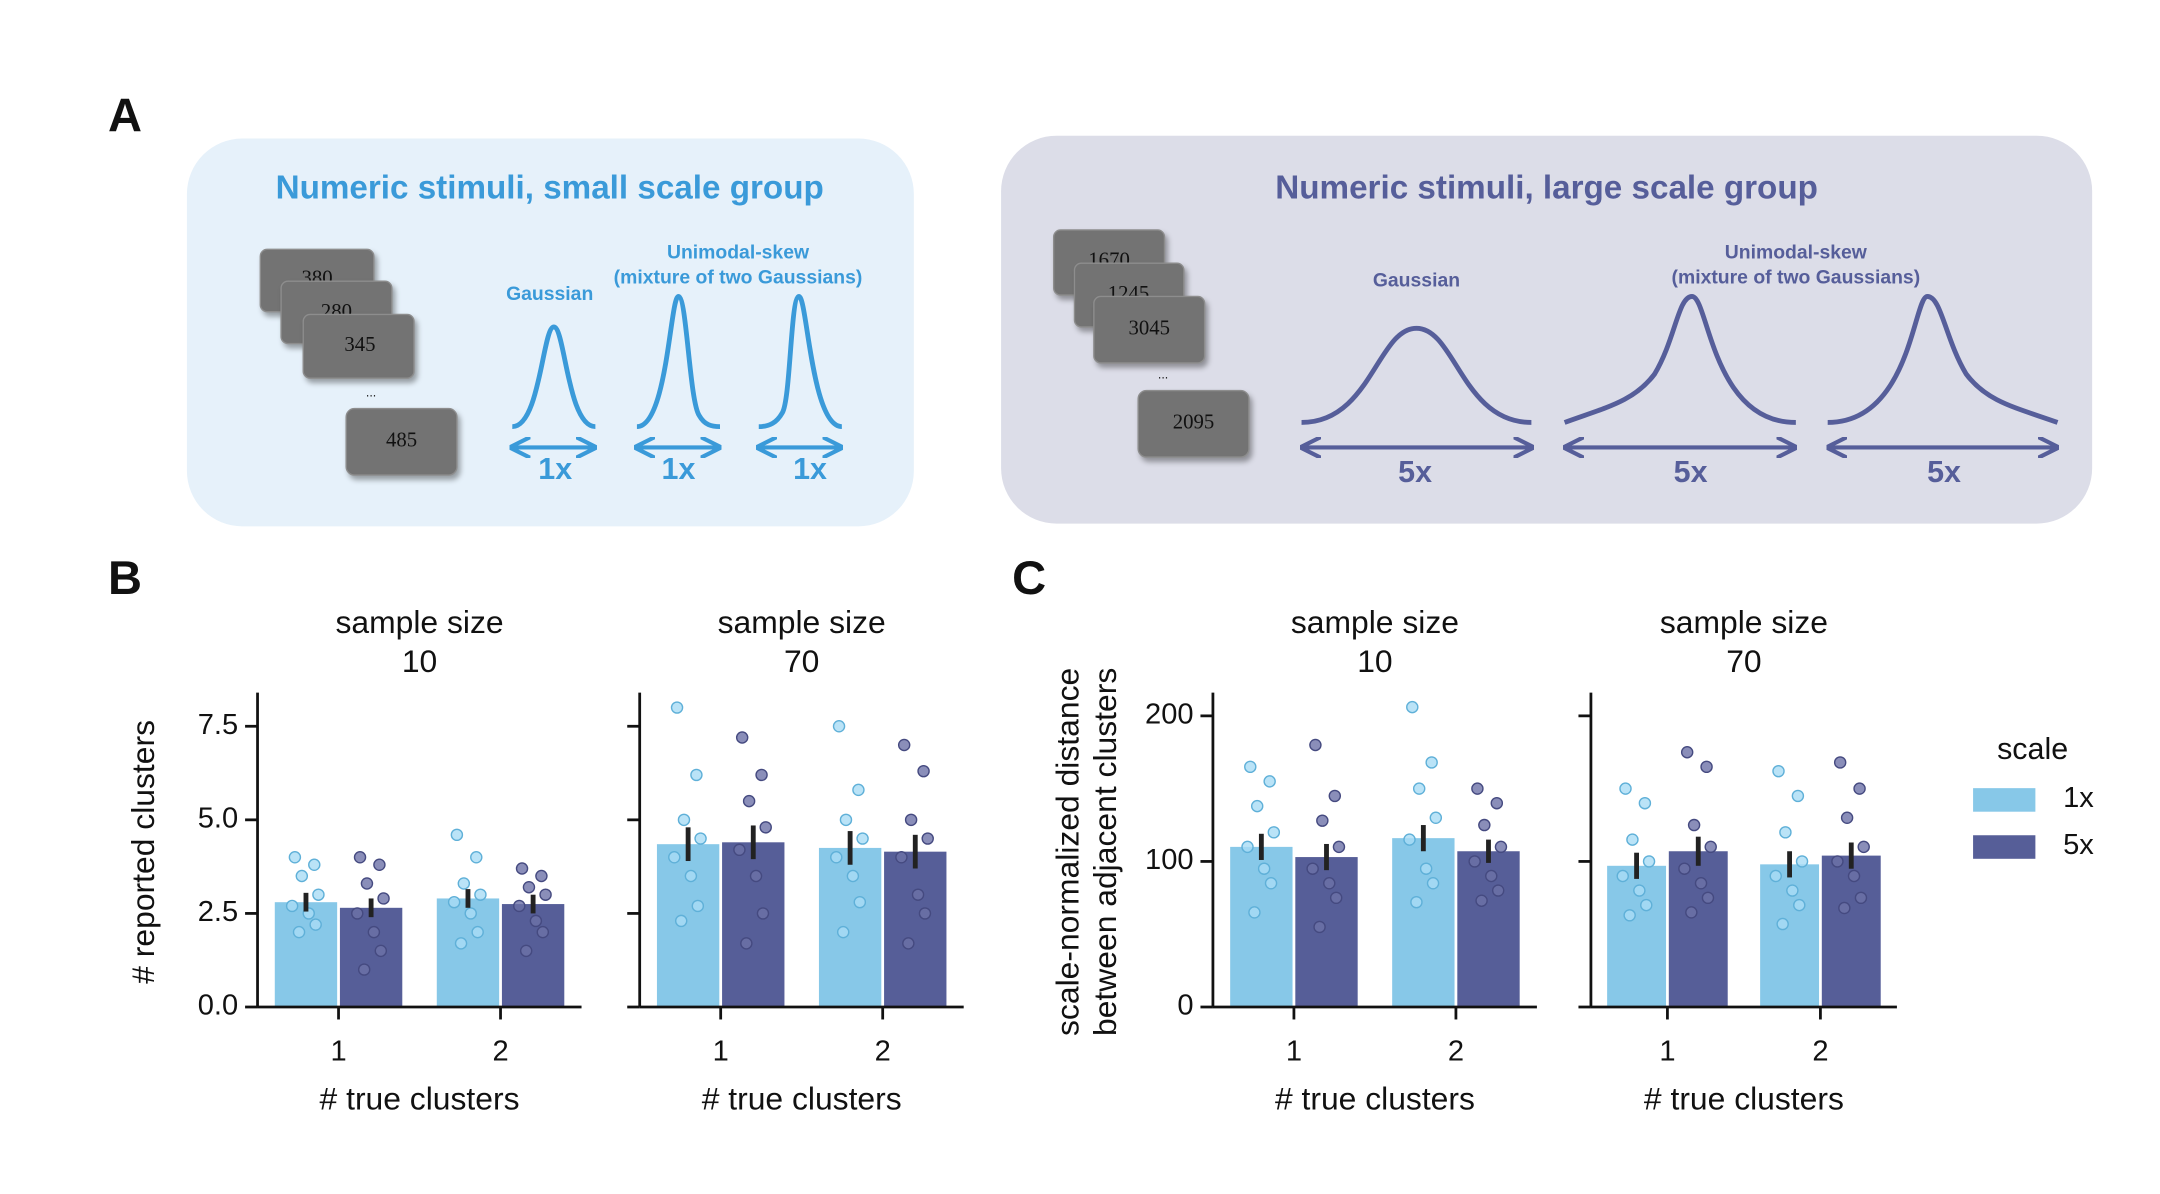  Describe the element at coordinates (419, 661) in the screenshot. I see `chart-subtitle: 10` at that location.